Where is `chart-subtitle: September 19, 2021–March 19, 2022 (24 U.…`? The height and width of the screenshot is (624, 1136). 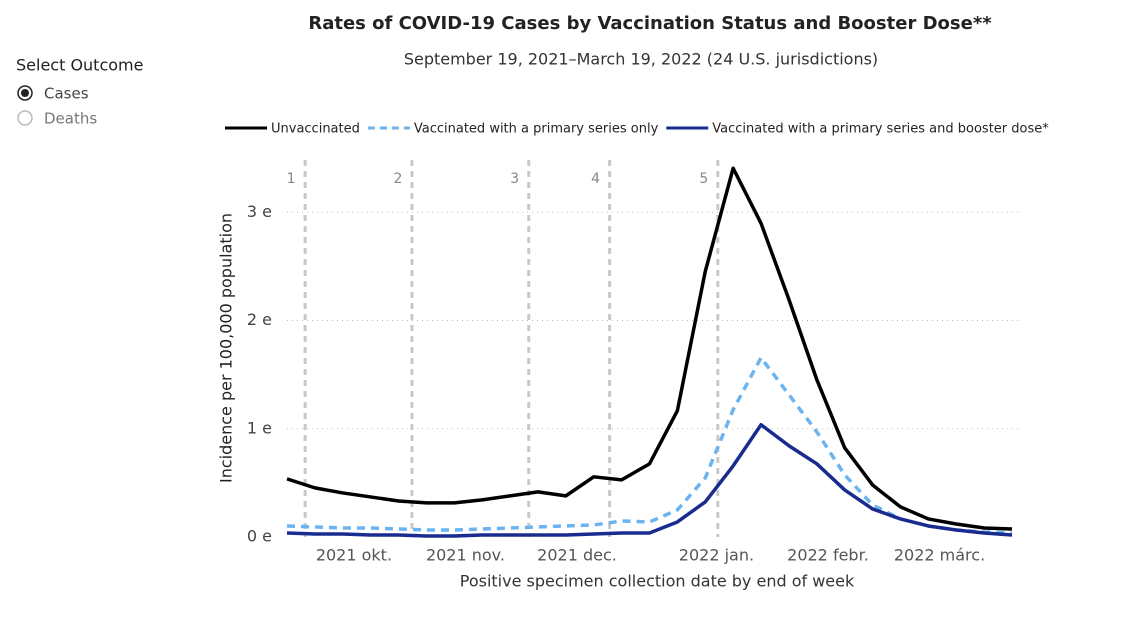
chart-subtitle: September 19, 2021–March 19, 2022 (24 U.… is located at coordinates (641, 59).